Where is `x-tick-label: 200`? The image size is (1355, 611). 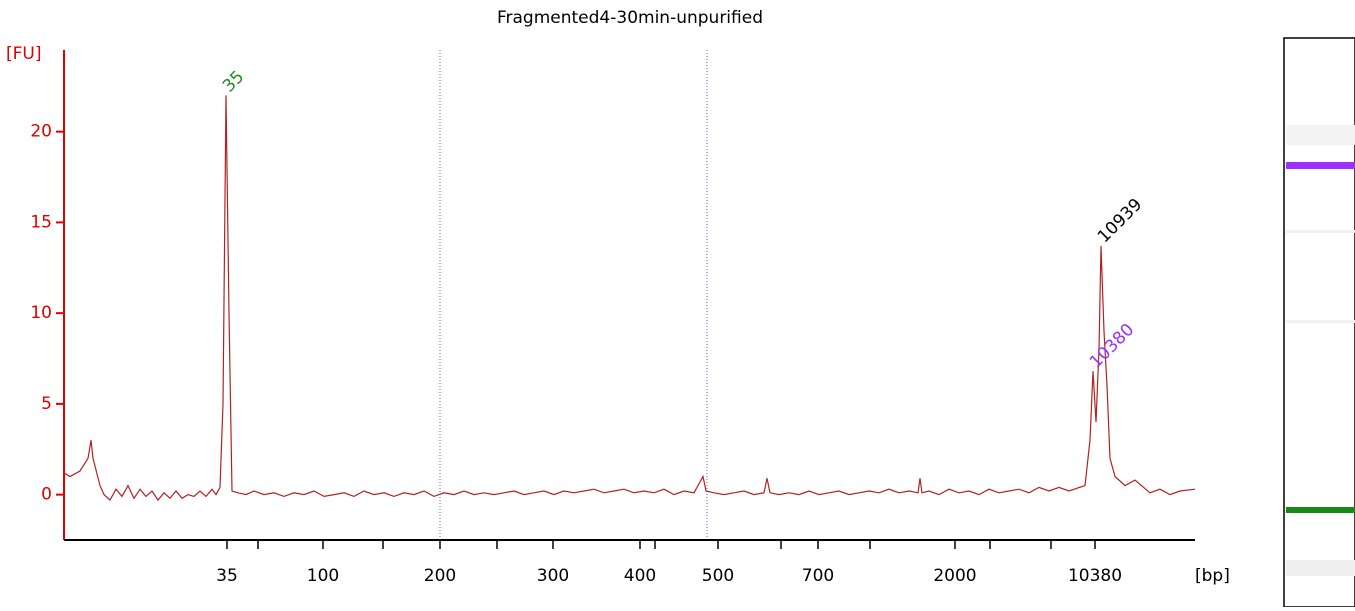
x-tick-label: 200 is located at coordinates (440, 576).